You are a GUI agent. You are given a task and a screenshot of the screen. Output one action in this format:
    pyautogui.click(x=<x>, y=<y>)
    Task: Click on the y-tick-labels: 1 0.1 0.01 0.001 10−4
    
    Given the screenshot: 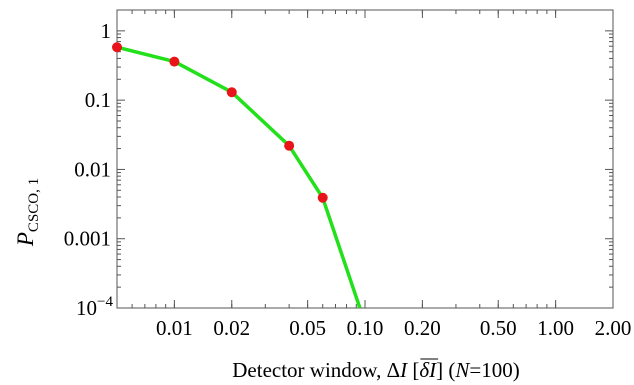 What is the action you would take?
    pyautogui.click(x=89, y=169)
    